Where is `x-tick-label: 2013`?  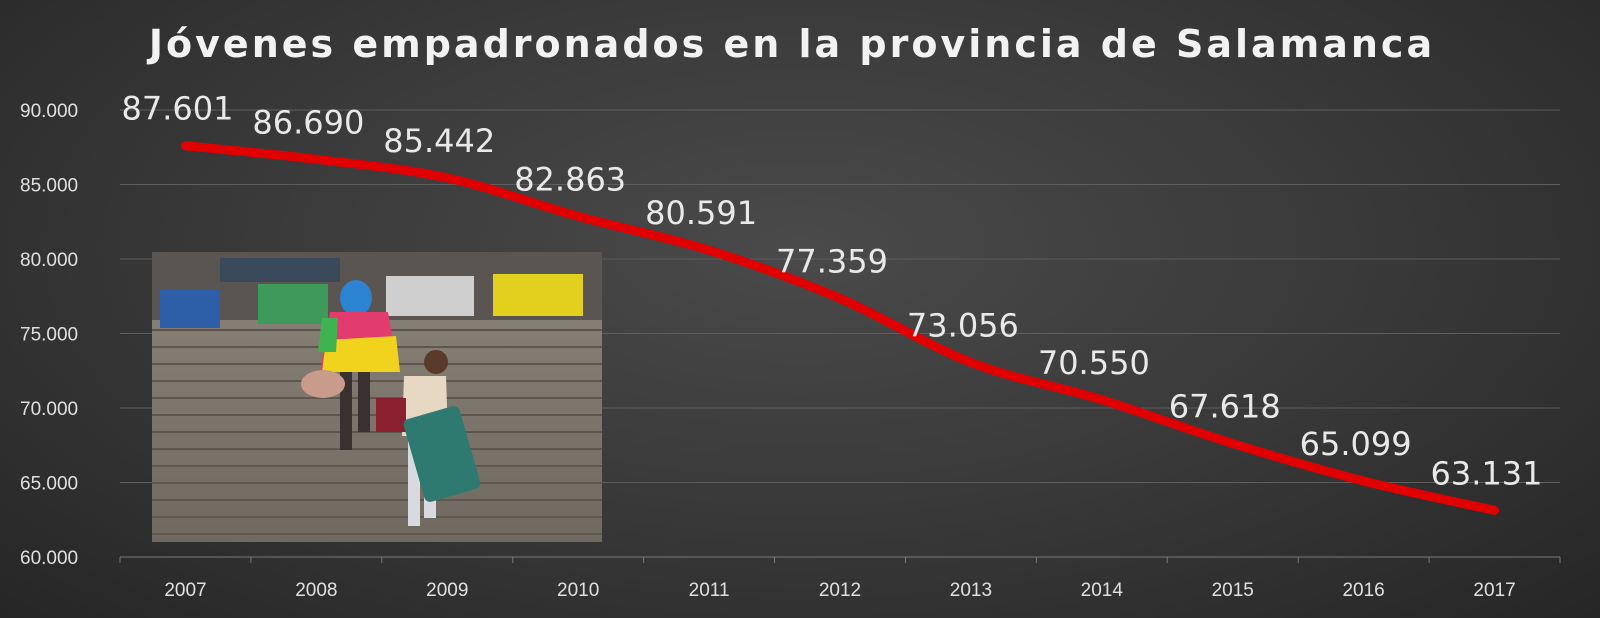 x-tick-label: 2013 is located at coordinates (971, 590).